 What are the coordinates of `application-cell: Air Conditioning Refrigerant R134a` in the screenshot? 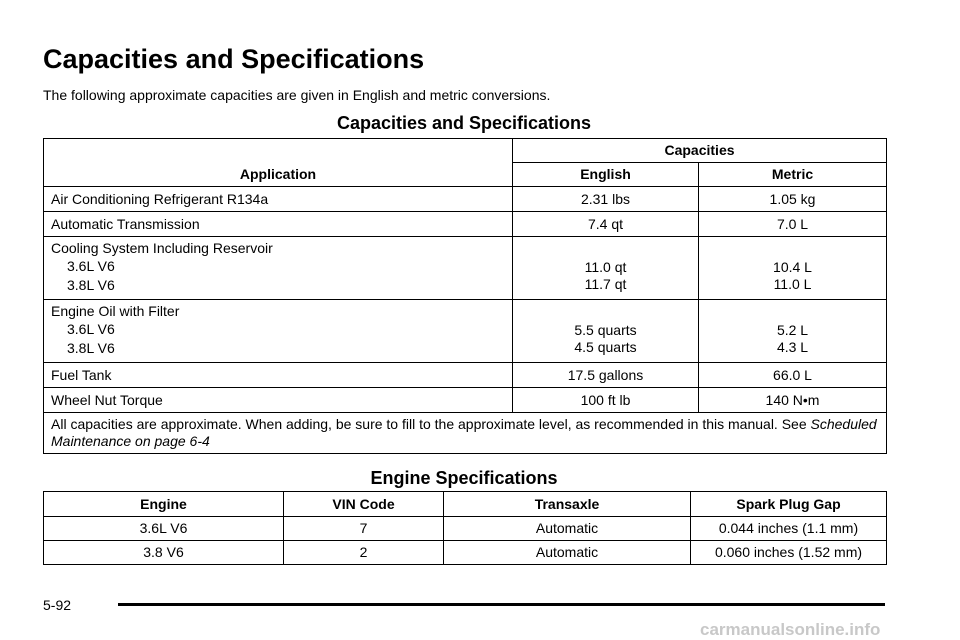 It's located at (278, 199).